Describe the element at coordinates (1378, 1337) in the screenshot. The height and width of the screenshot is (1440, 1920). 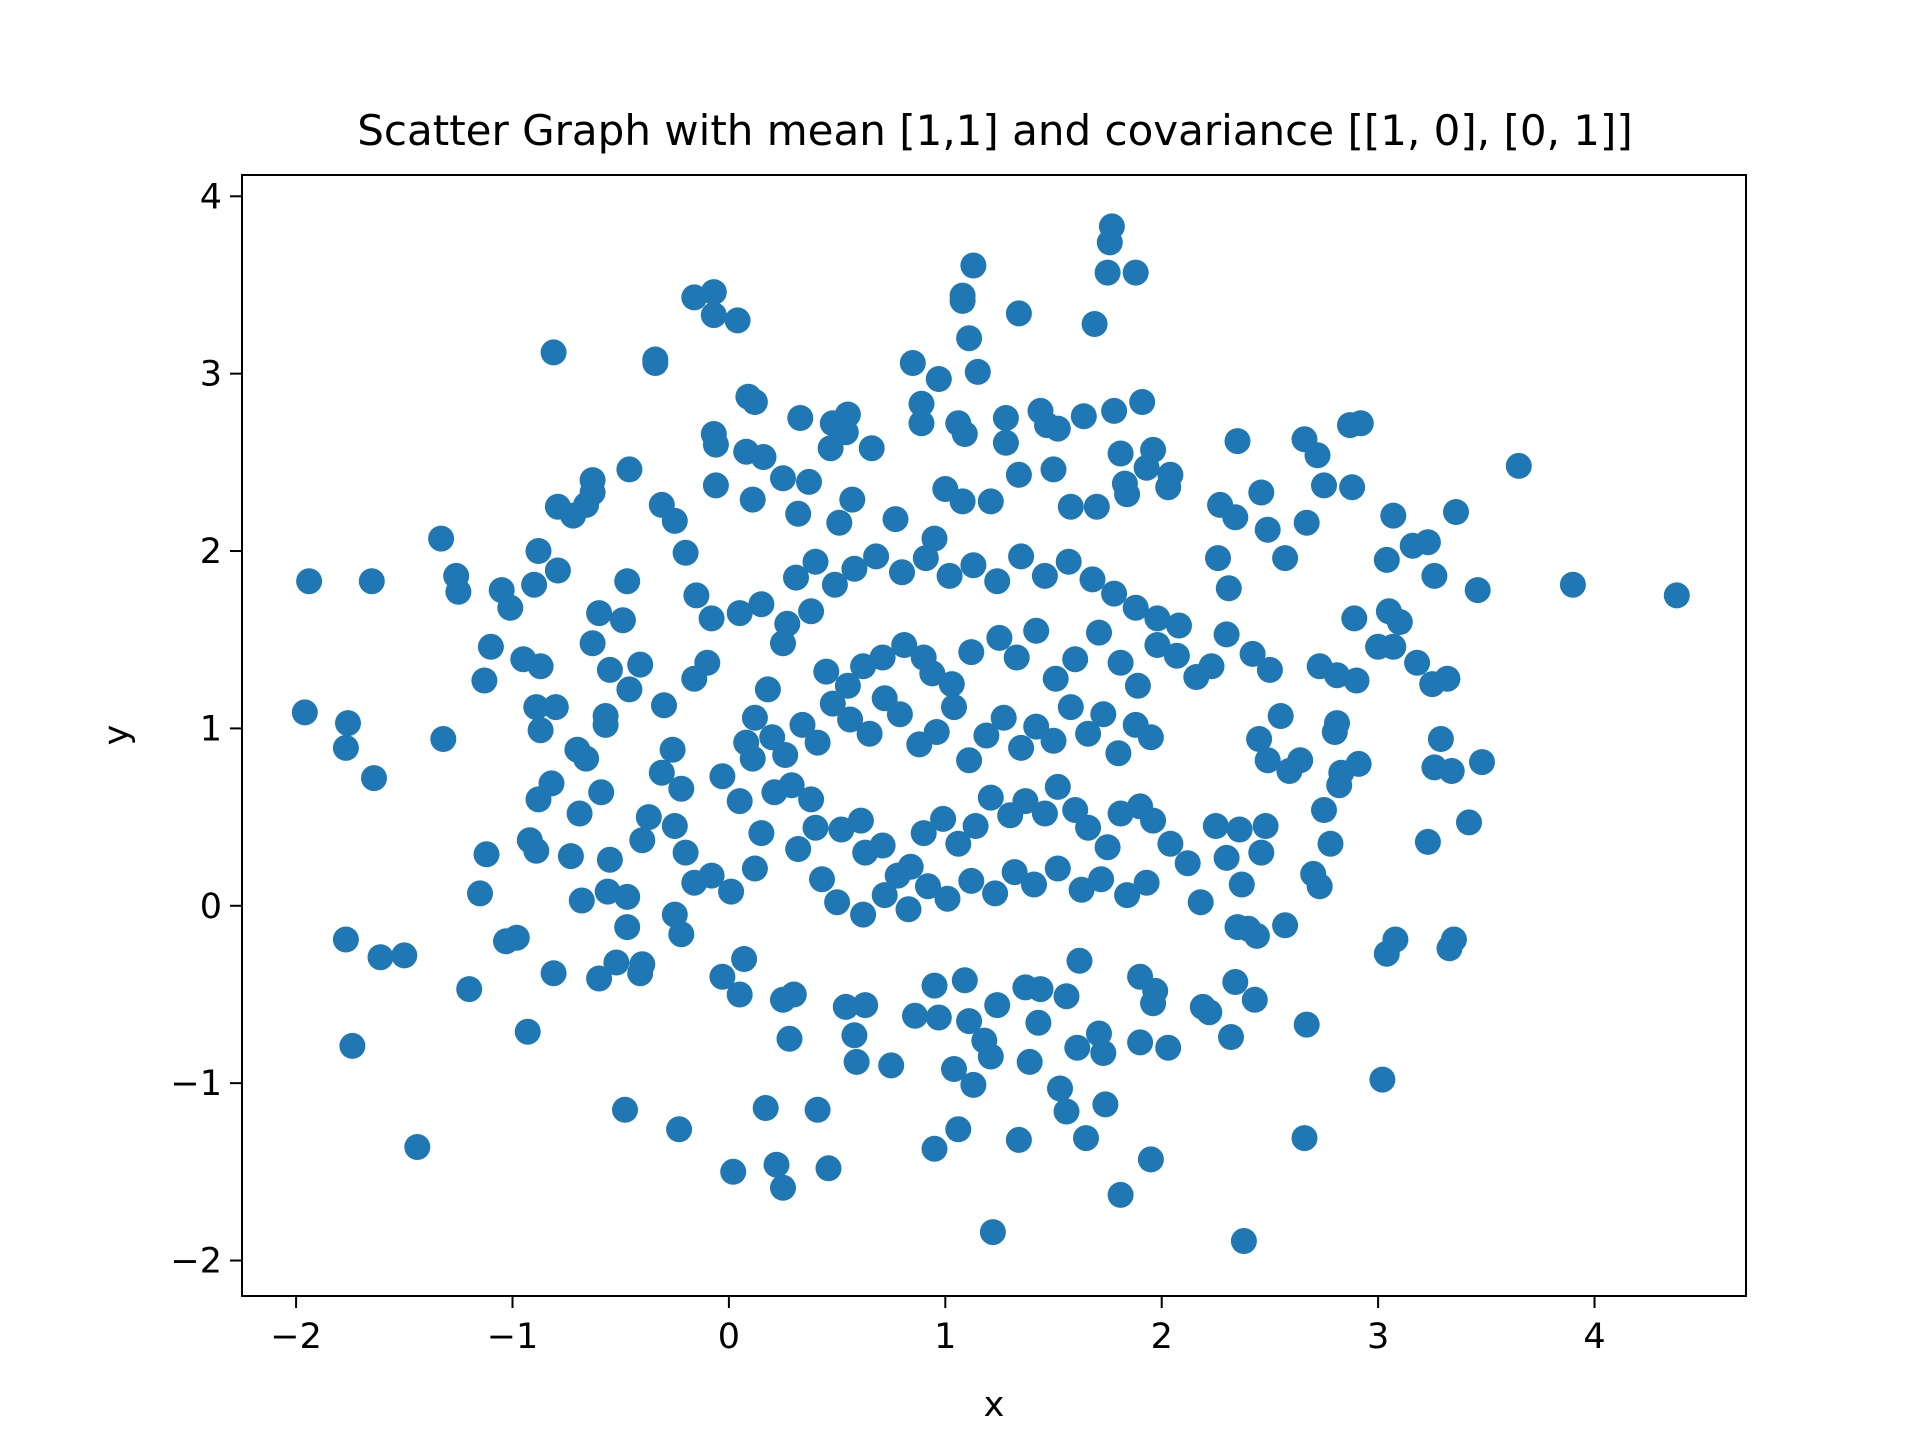
I see `x-tick-label: 3` at that location.